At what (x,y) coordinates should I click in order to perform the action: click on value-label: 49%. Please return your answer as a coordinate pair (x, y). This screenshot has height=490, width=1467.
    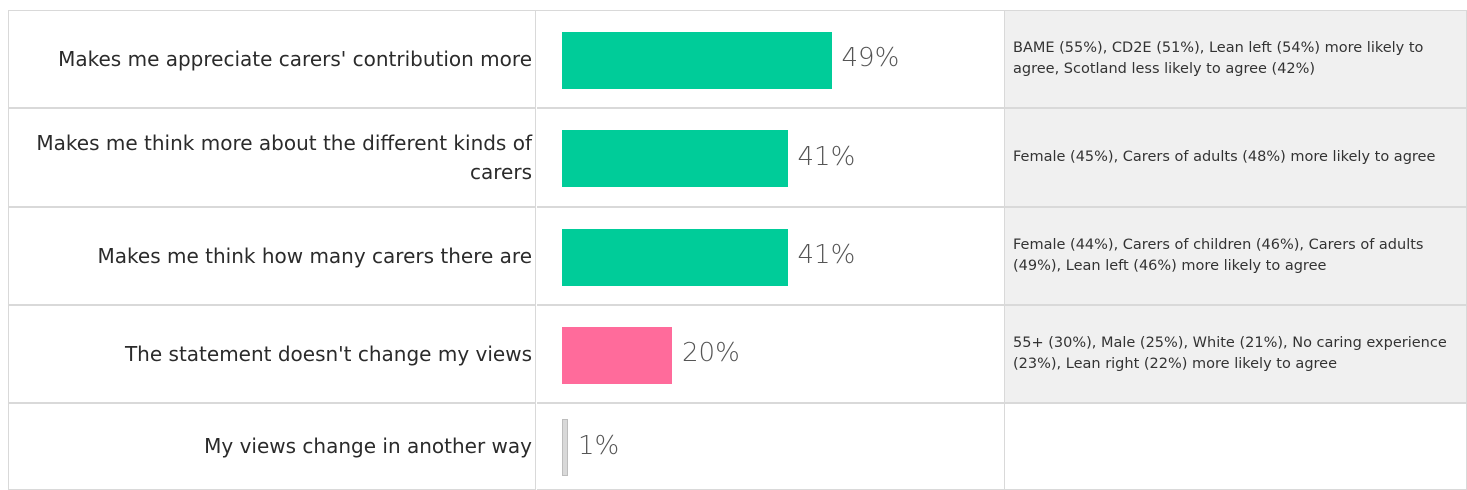
    Looking at the image, I should click on (870, 58).